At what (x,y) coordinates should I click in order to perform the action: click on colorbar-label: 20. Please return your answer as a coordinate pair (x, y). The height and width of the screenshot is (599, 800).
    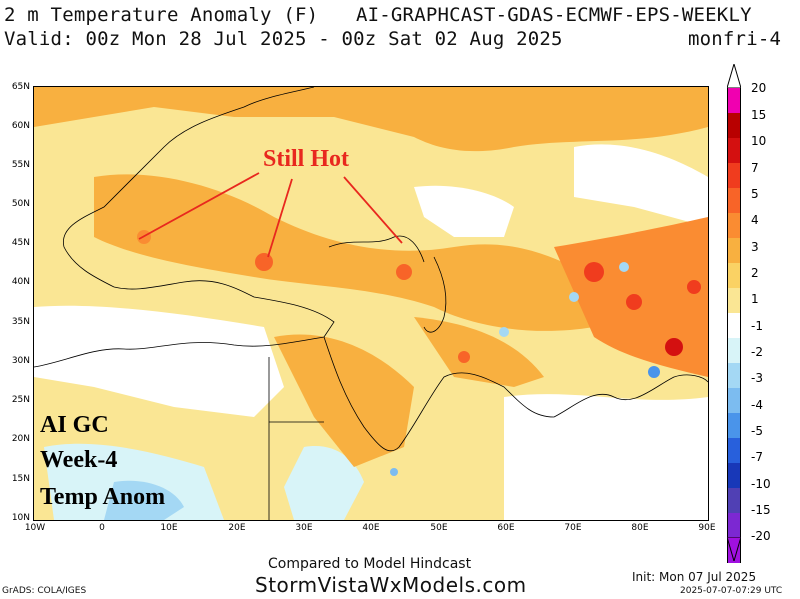
    Looking at the image, I should click on (759, 88).